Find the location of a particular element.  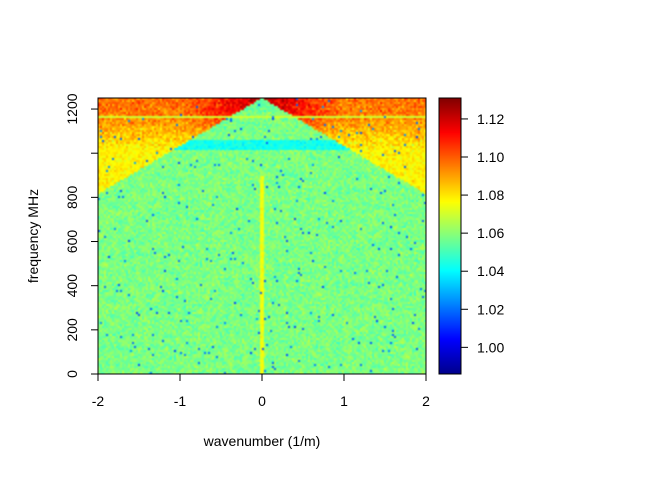

colorbar-tick-label: 1.12 is located at coordinates (490, 119).